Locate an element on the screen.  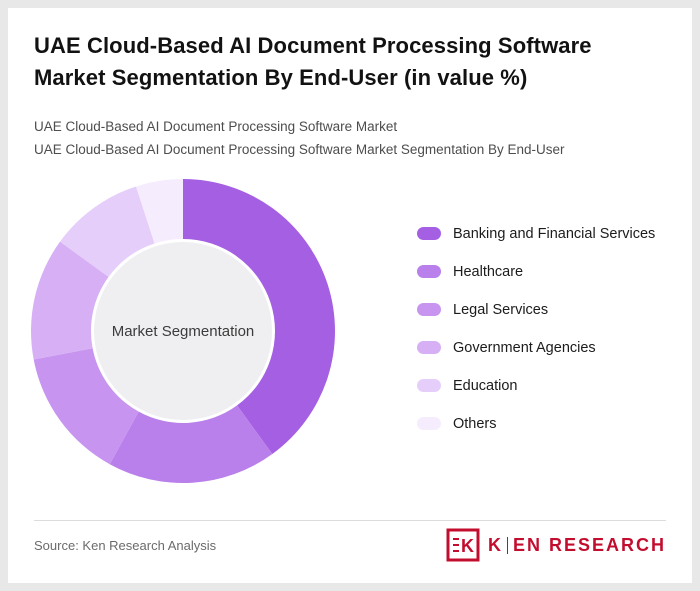
legend-label-3: Government Agencies is located at coordinates (524, 347).